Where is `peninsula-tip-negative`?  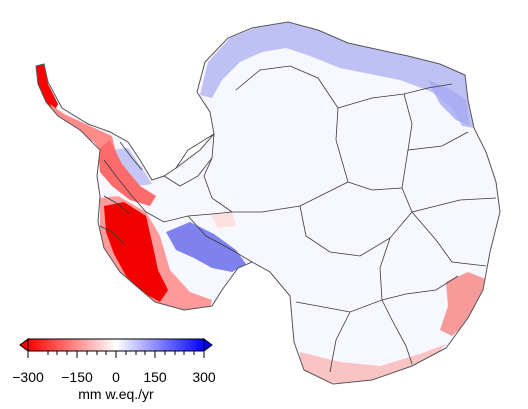 peninsula-tip-negative is located at coordinates (47, 88).